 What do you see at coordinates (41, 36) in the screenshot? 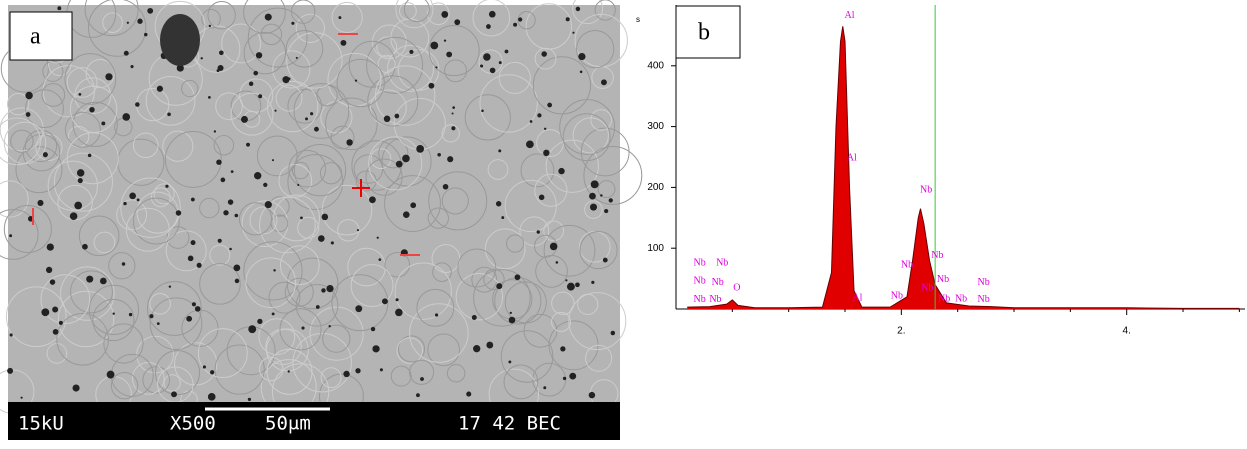
I see `panel-label-box` at bounding box center [41, 36].